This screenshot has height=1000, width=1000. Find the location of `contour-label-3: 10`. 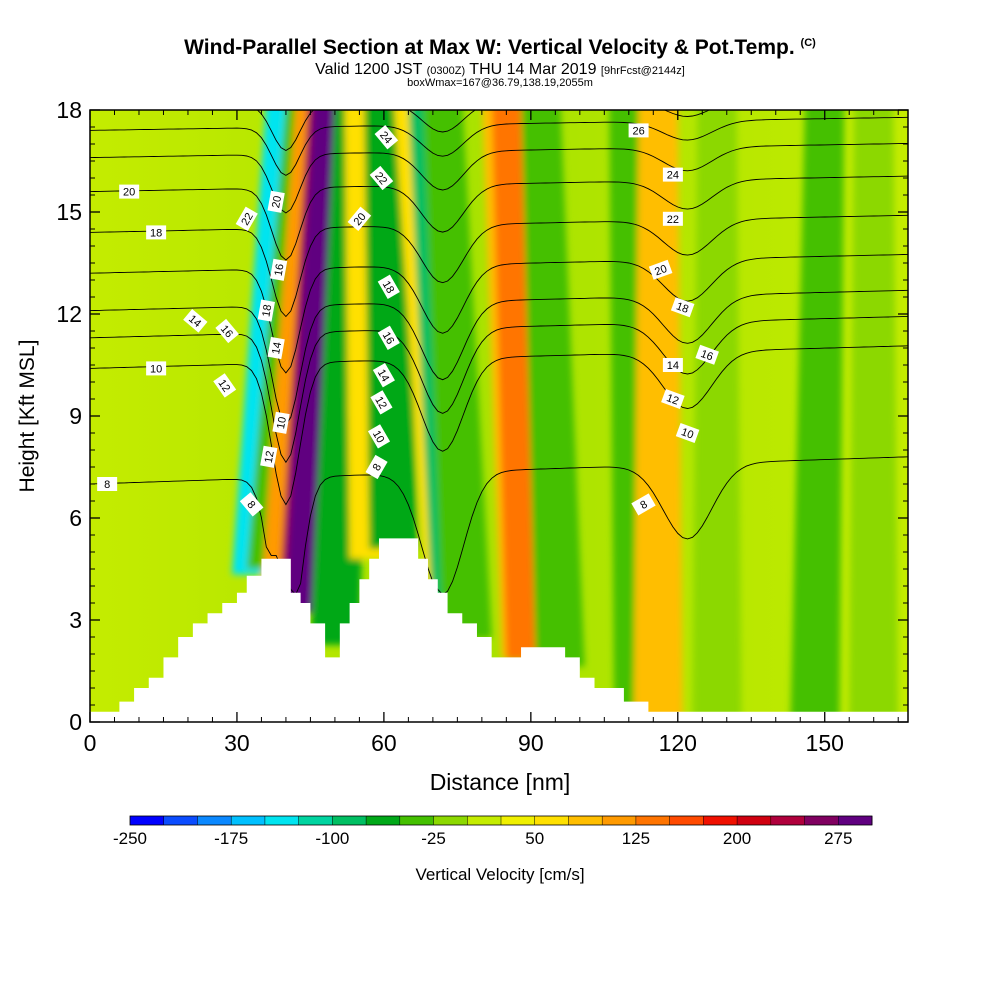

contour-label-3: 10 is located at coordinates (156, 368).